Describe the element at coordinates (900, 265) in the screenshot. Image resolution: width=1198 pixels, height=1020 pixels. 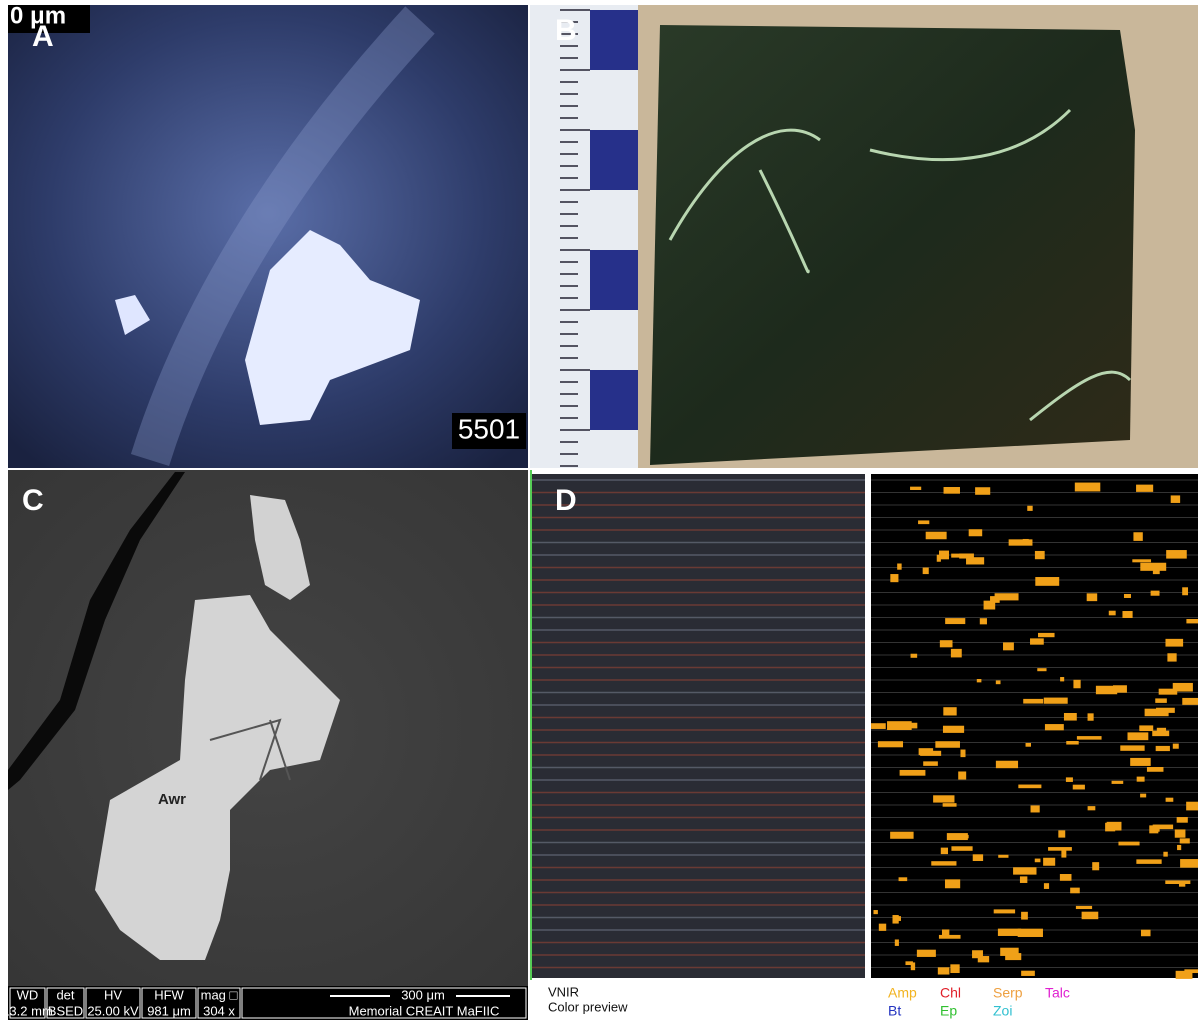
I see `veins` at that location.